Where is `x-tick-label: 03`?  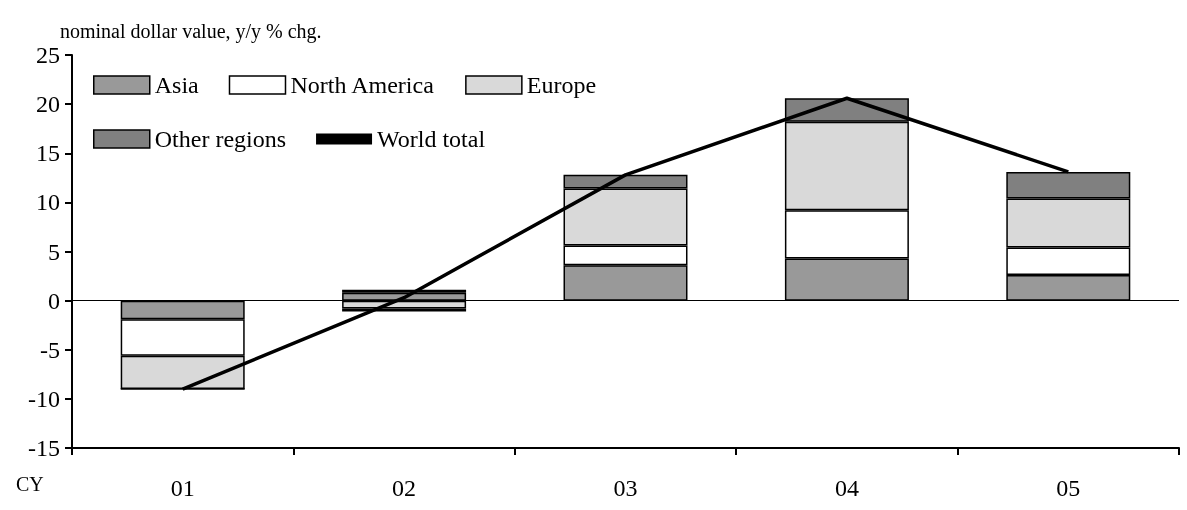 x-tick-label: 03 is located at coordinates (625, 488).